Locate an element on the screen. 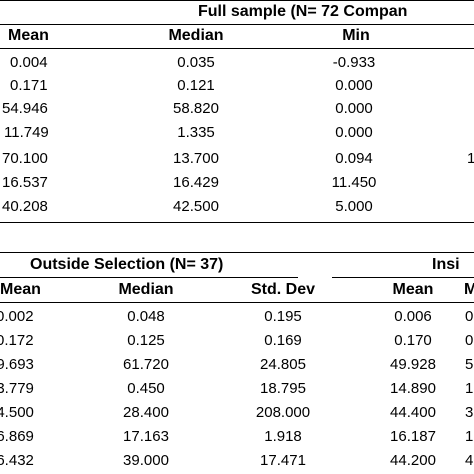 This screenshot has height=474, width=474. panel-a-group-rule is located at coordinates (237, 24).